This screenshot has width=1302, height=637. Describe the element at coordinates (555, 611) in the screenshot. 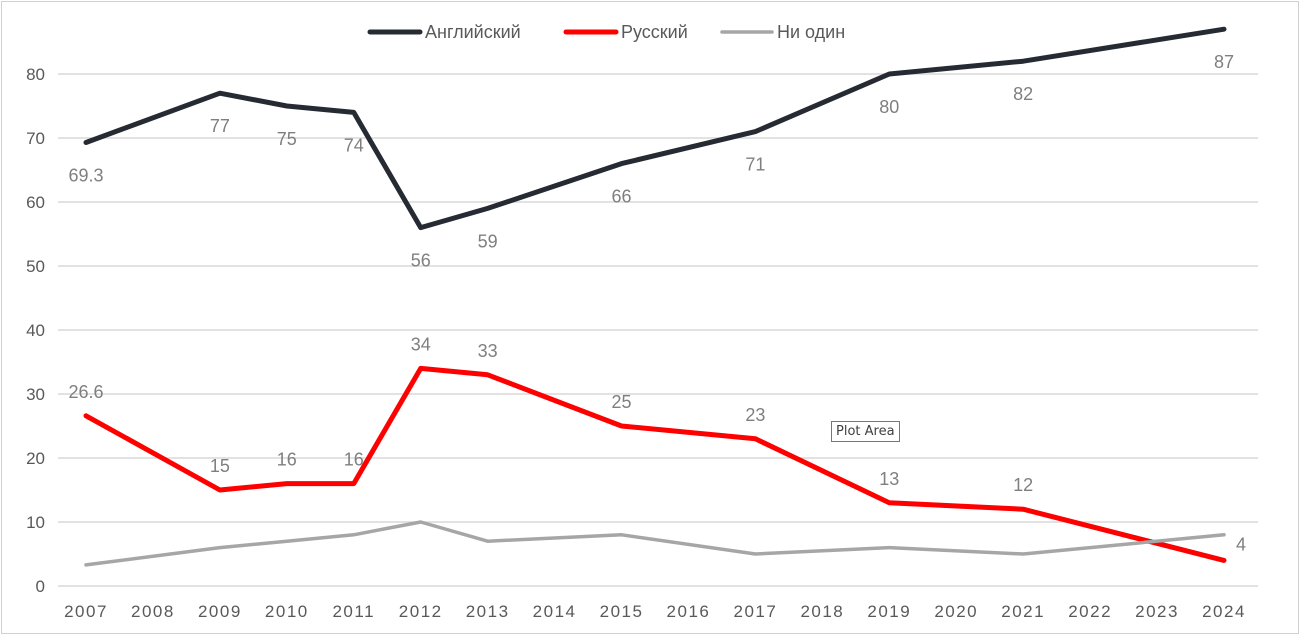

I see `x-tick-label: 2014` at that location.